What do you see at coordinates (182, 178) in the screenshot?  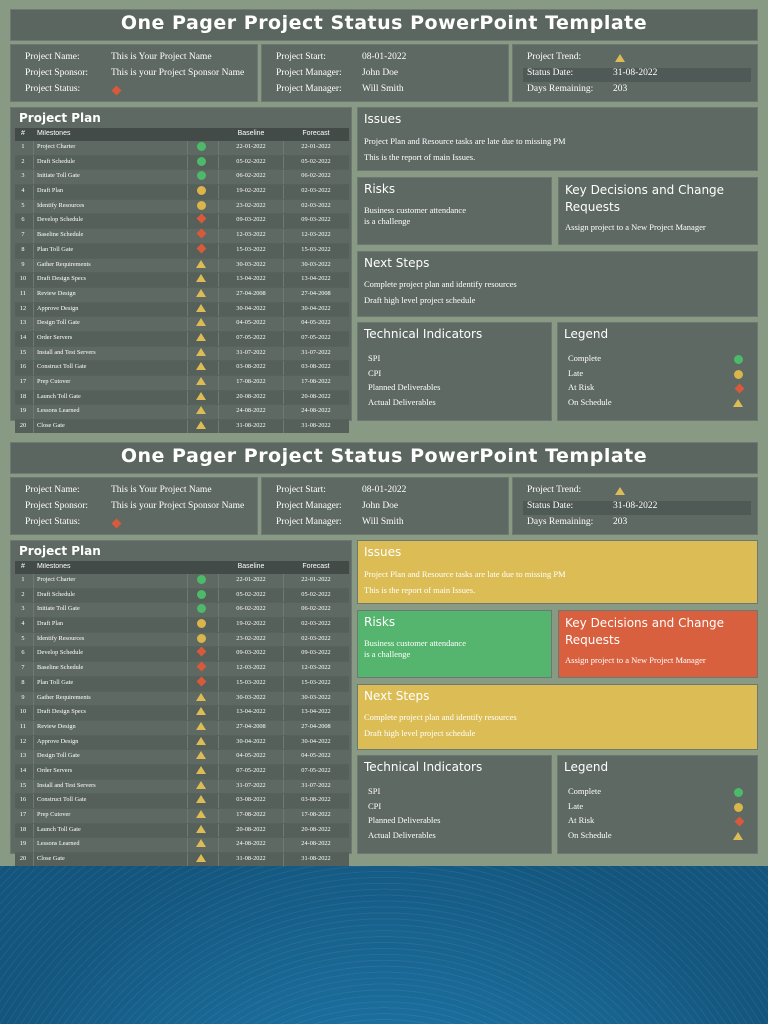 I see `table-row: 3 Initiate Toll Gate 06-02-2022 06-02-2022` at bounding box center [182, 178].